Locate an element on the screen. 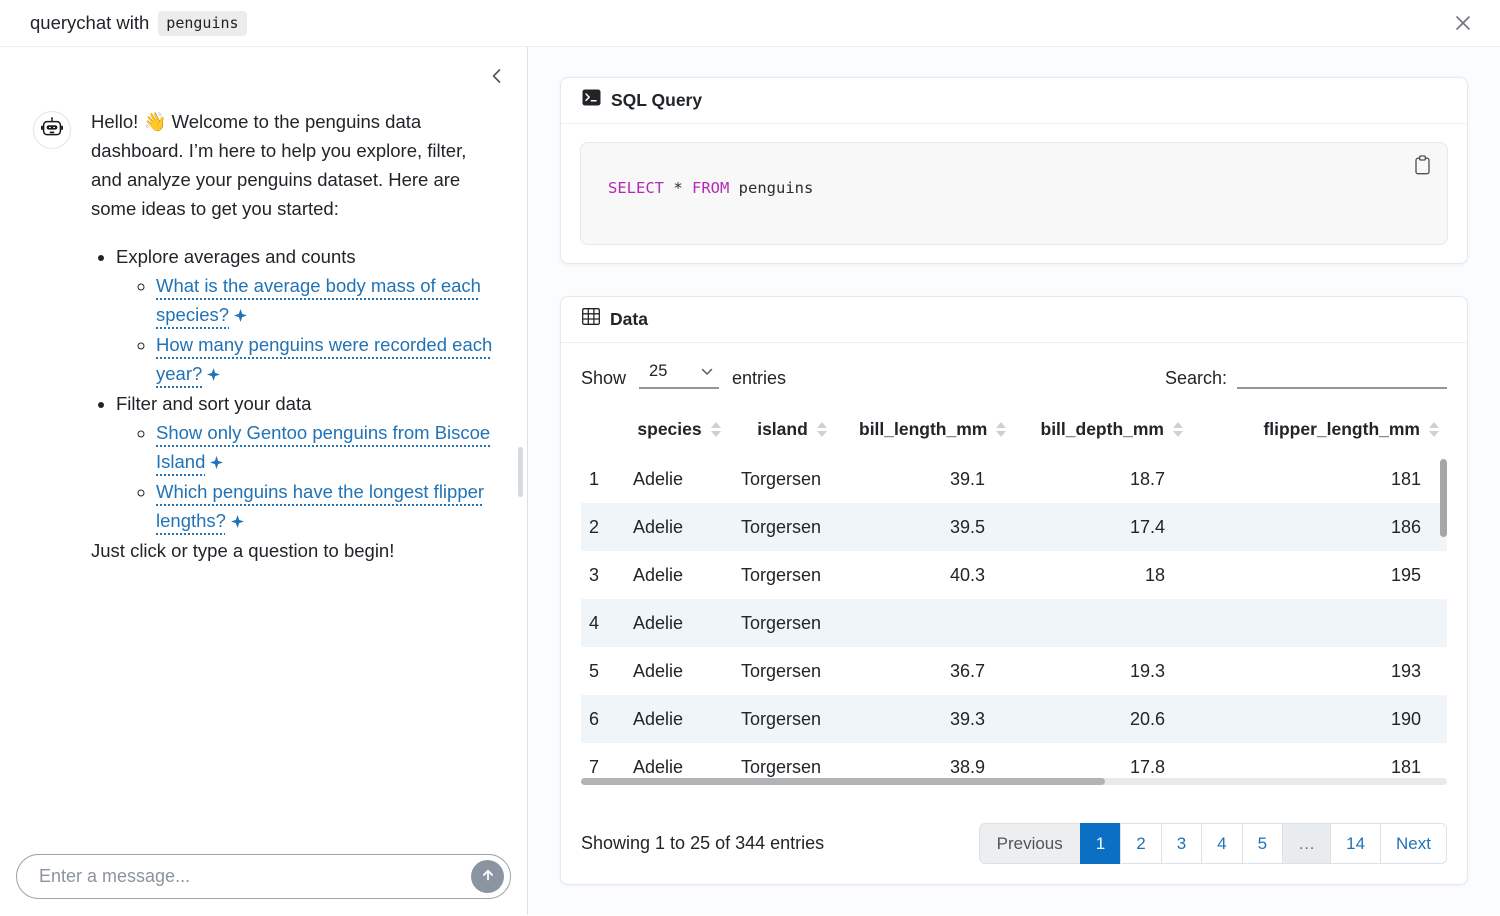 Image resolution: width=1500 pixels, height=916 pixels. row-index: 6 is located at coordinates (594, 718).